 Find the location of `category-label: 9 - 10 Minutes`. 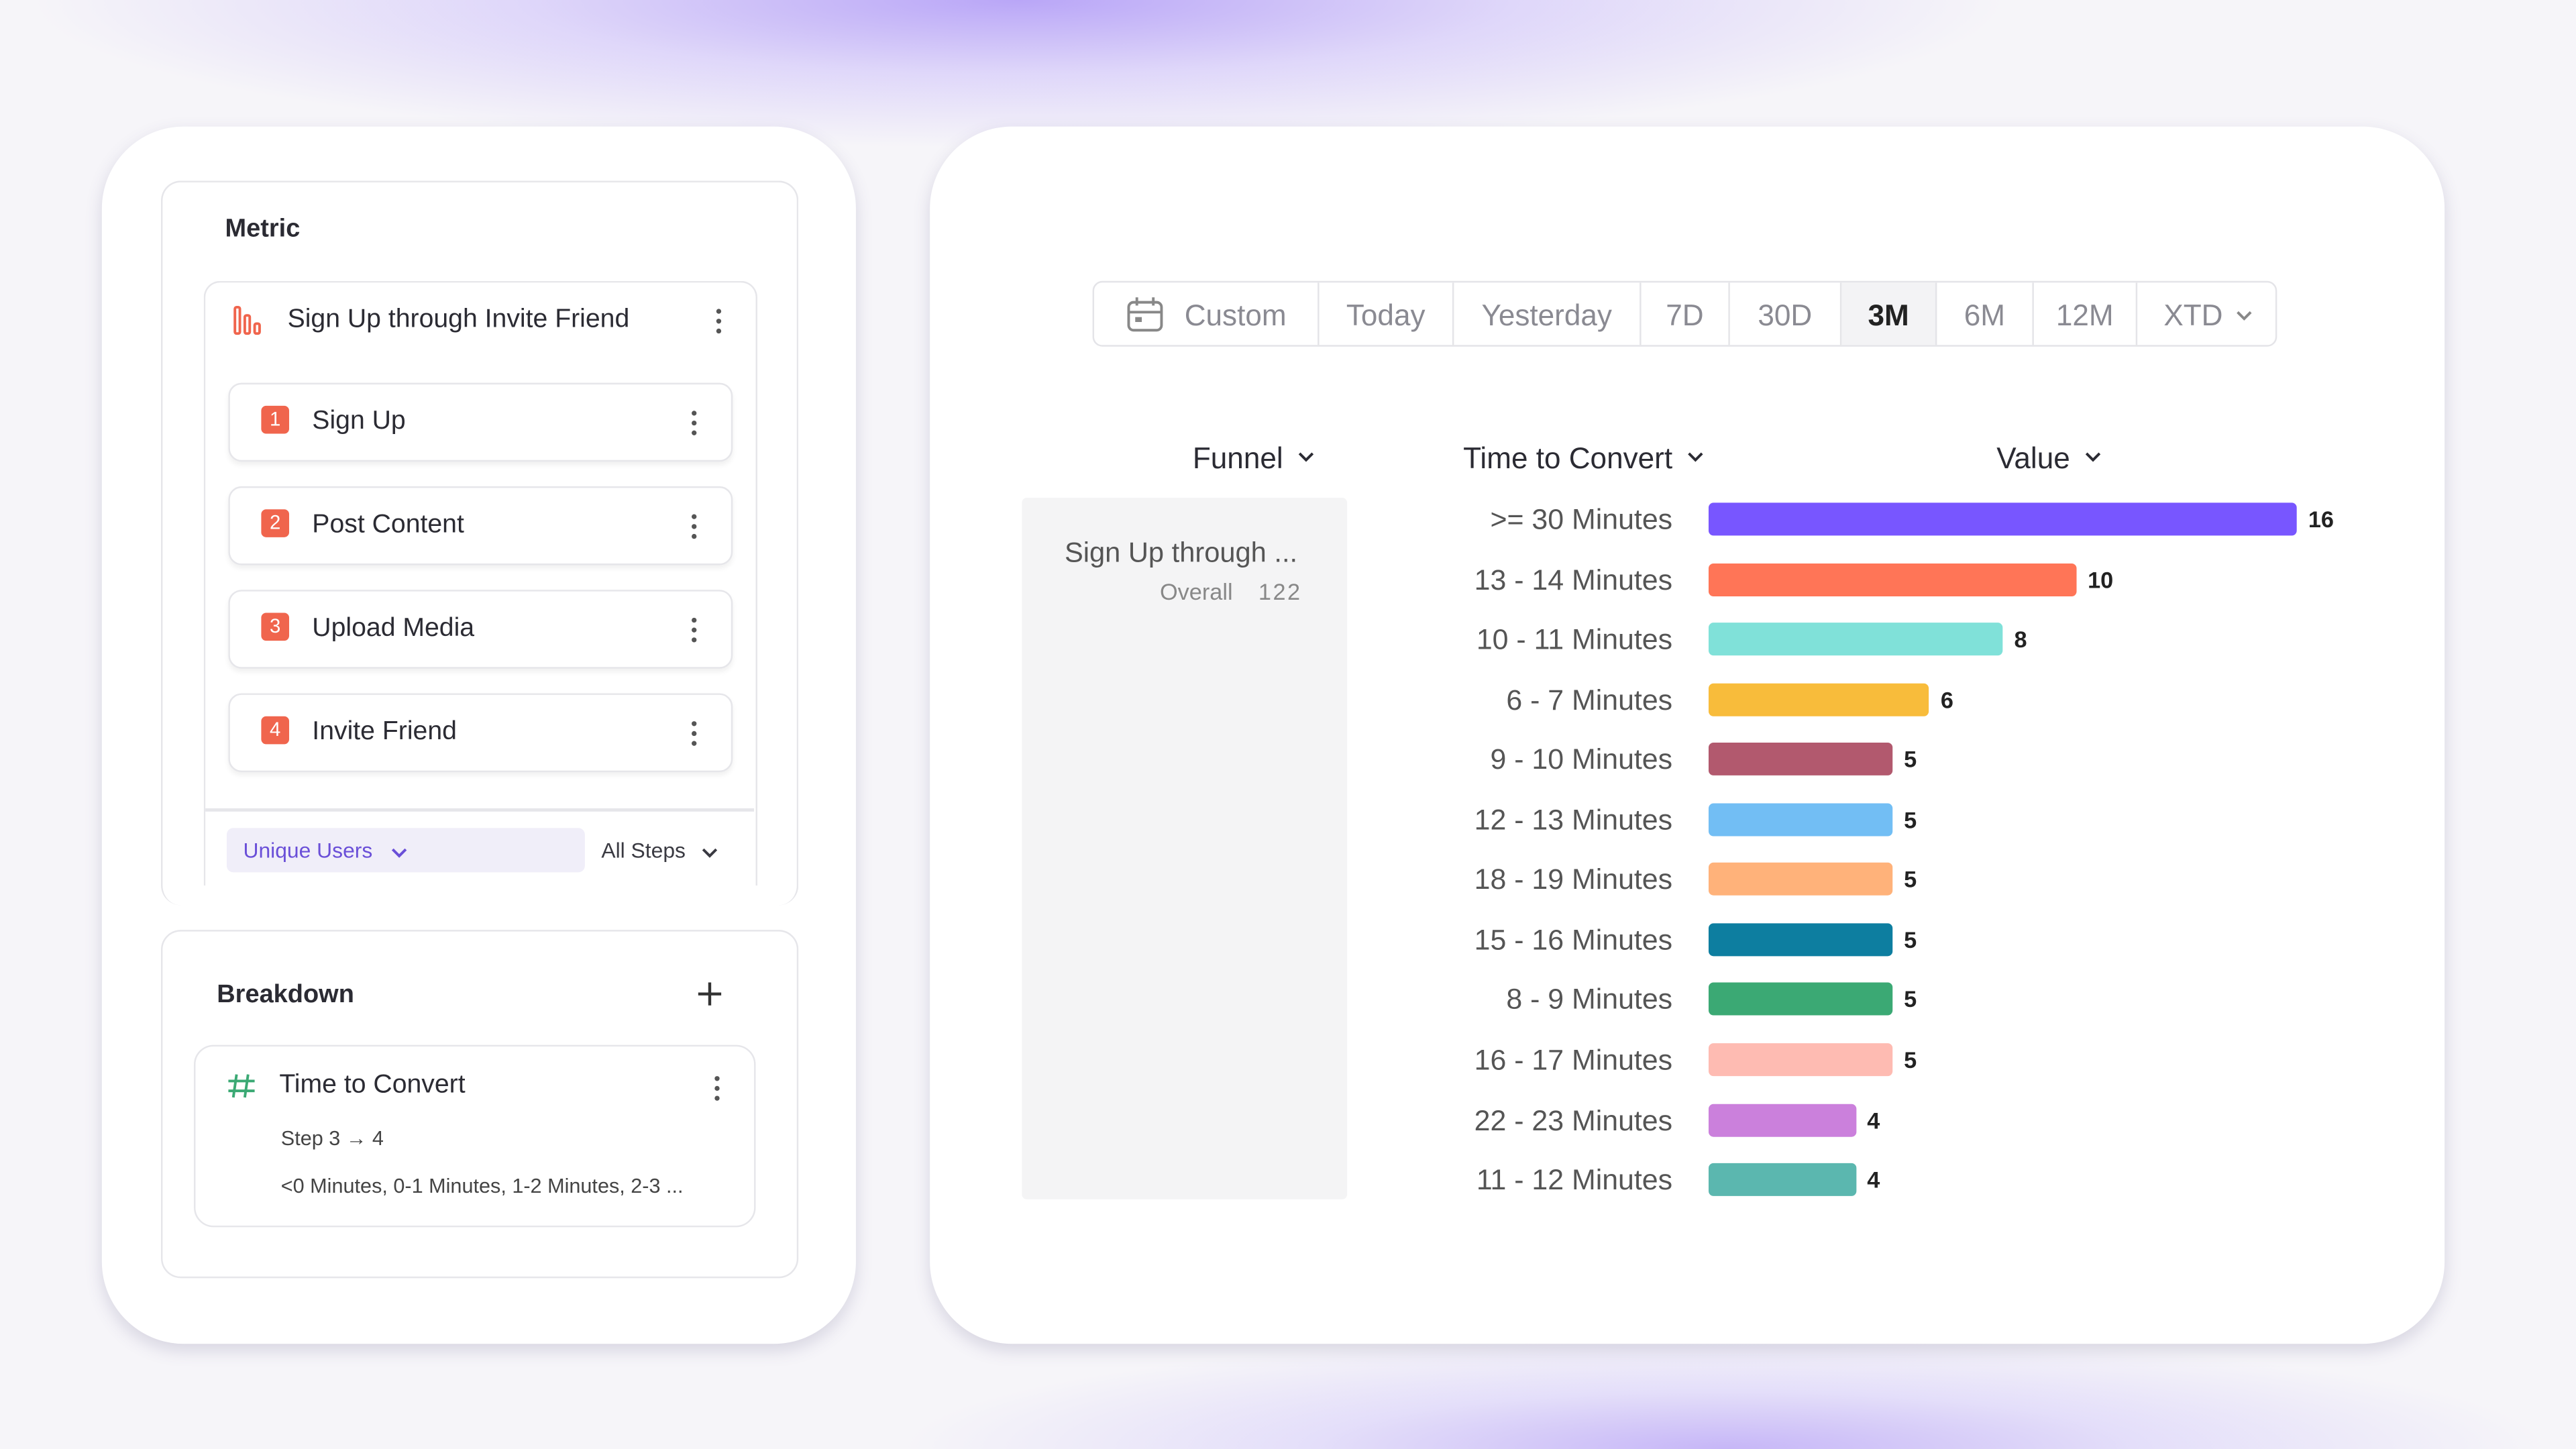

category-label: 9 - 10 Minutes is located at coordinates (1581, 759).